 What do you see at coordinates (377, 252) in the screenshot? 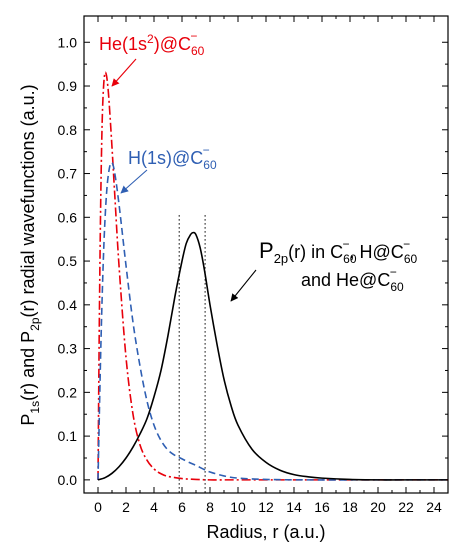
I see `annotation-p2p-mid: , H@C` at bounding box center [377, 252].